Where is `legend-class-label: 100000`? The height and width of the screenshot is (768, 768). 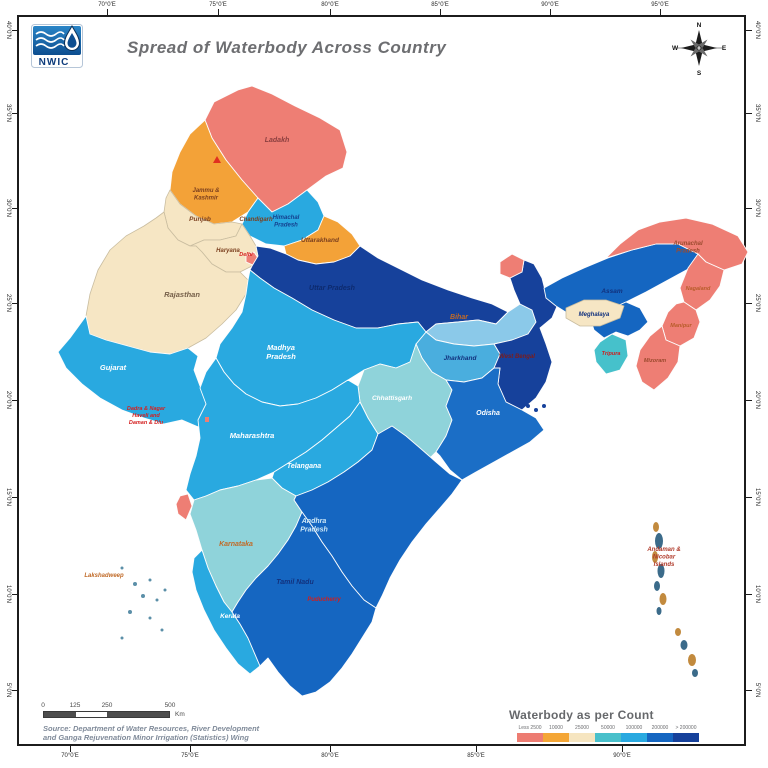
legend-class-label: 100000 is located at coordinates (634, 728).